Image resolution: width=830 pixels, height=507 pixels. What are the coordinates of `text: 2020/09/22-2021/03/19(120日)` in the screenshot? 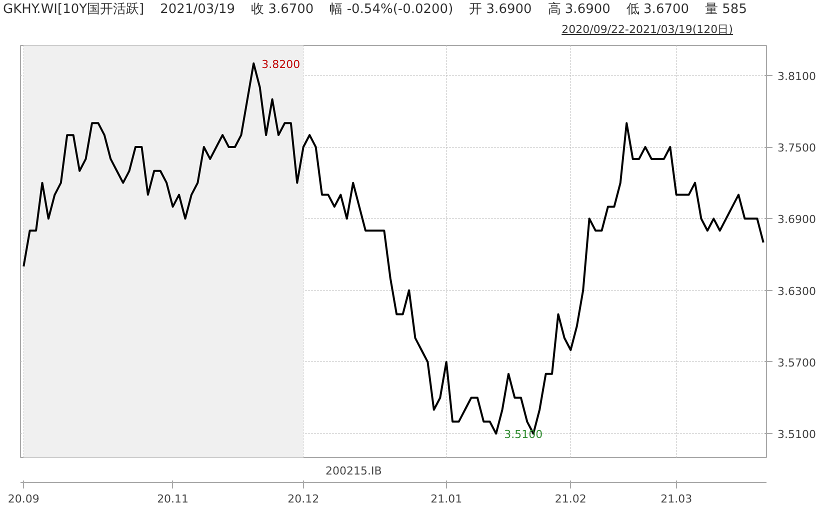 It's located at (647, 30).